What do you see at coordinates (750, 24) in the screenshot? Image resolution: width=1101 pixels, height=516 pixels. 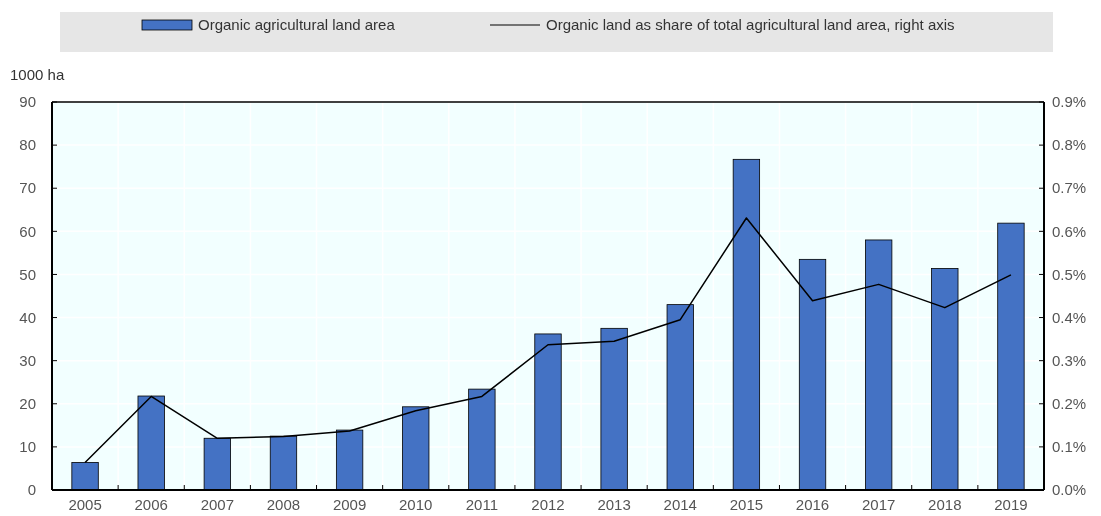 I see `legend-label: Organic land as share of total agricultural land area, right axis` at bounding box center [750, 24].